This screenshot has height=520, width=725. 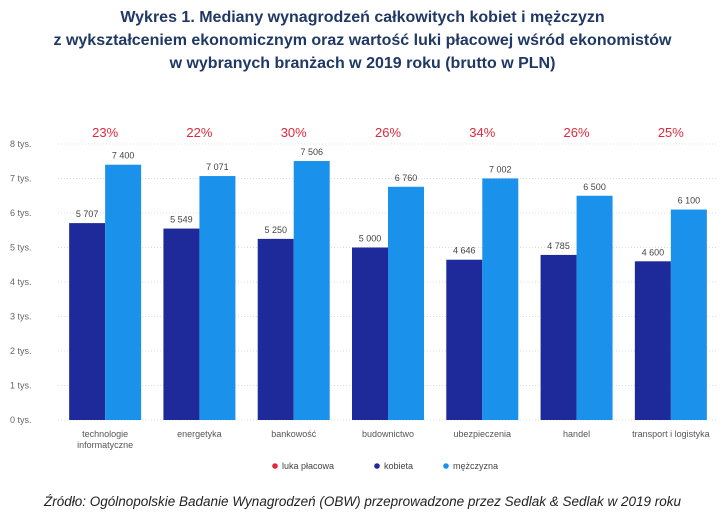 I want to click on value-label-mezczyzna: 7 400, so click(x=123, y=156).